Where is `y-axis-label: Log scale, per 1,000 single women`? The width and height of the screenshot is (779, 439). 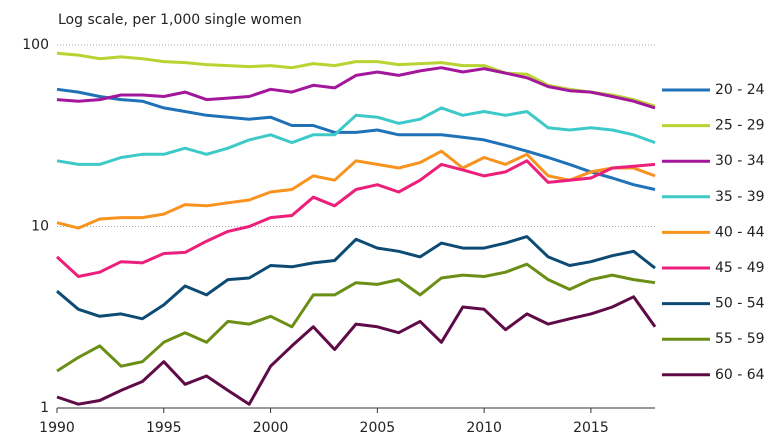 y-axis-label: Log scale, per 1,000 single women is located at coordinates (180, 20).